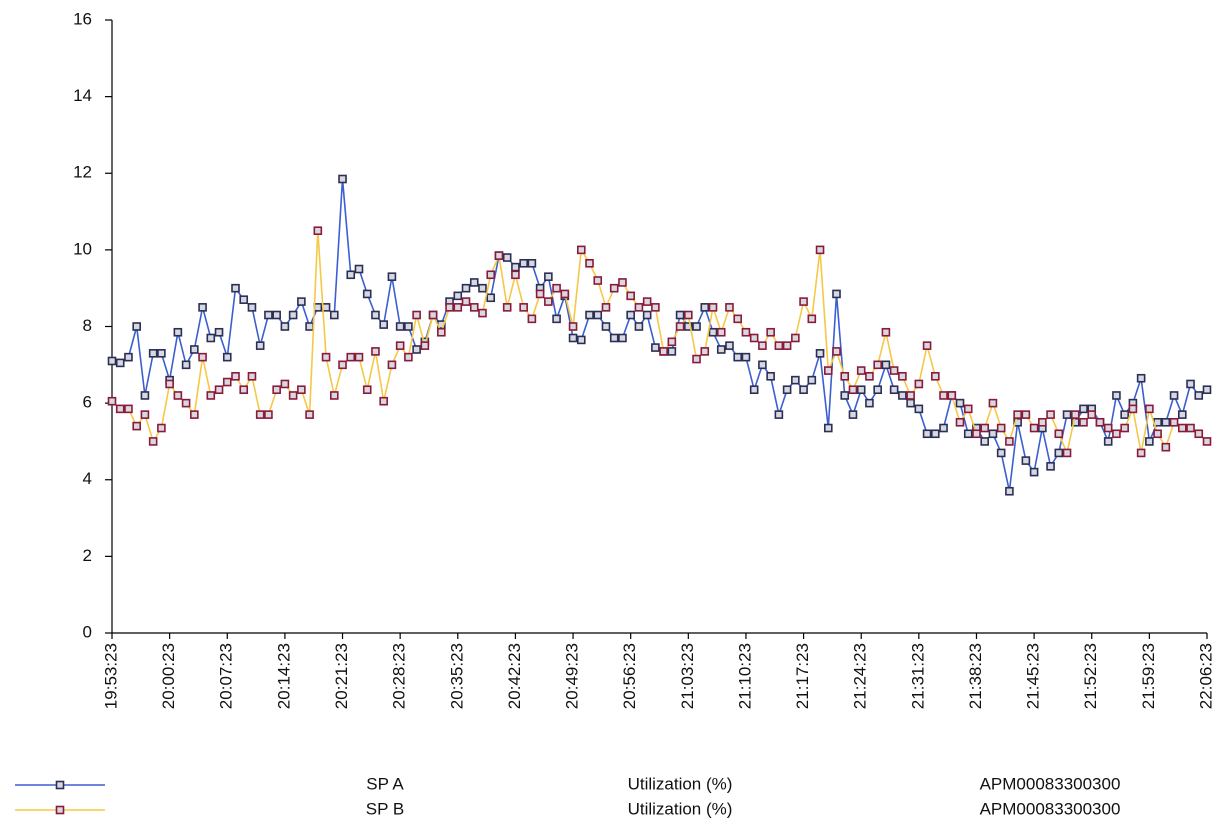  I want to click on y-tick-label: 2, so click(87, 555).